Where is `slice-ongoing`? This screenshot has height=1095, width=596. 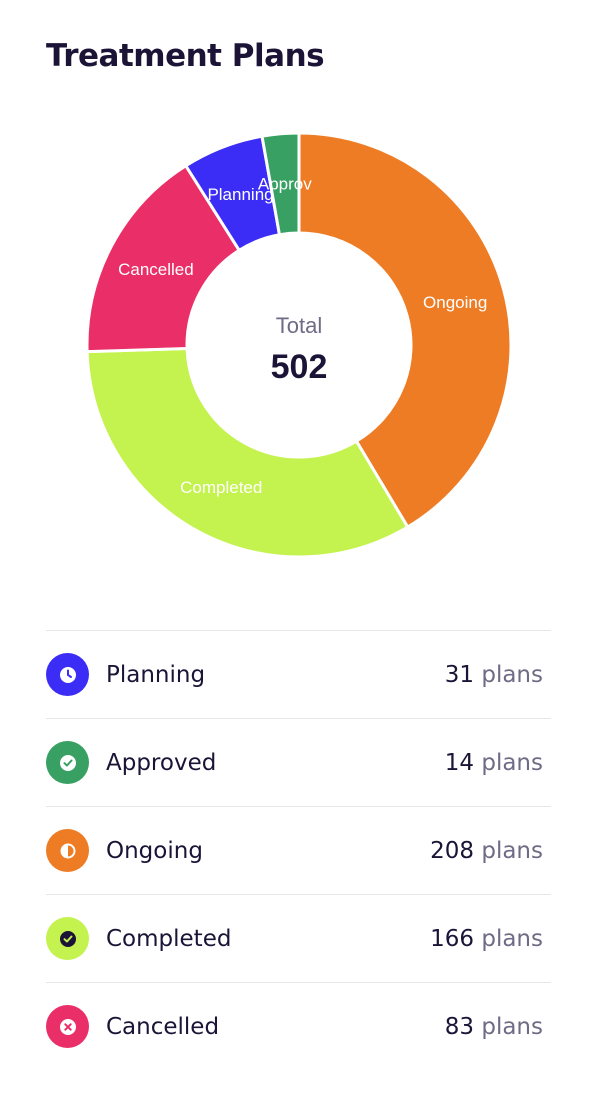 slice-ongoing is located at coordinates (405, 330).